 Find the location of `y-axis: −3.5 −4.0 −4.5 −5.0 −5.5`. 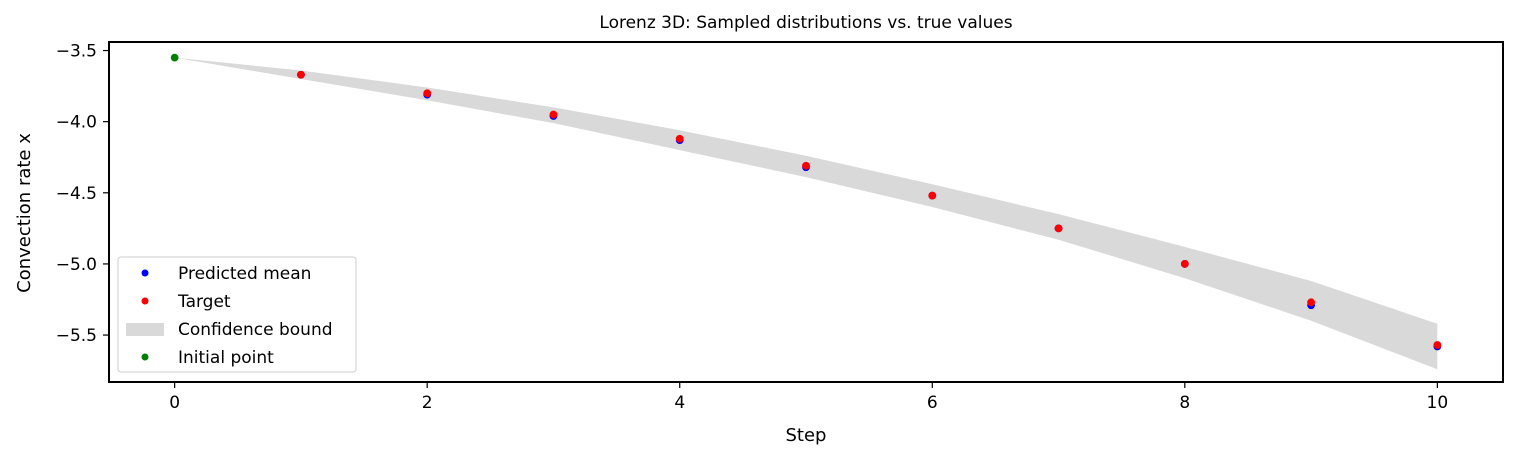

y-axis: −3.5 −4.0 −4.5 −5.0 −5.5 is located at coordinates (82, 194).